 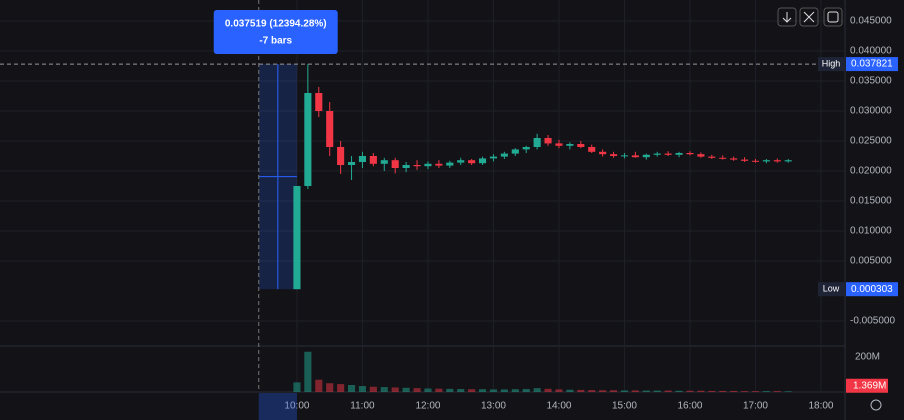 I want to click on low-tag-bg, so click(x=831, y=289).